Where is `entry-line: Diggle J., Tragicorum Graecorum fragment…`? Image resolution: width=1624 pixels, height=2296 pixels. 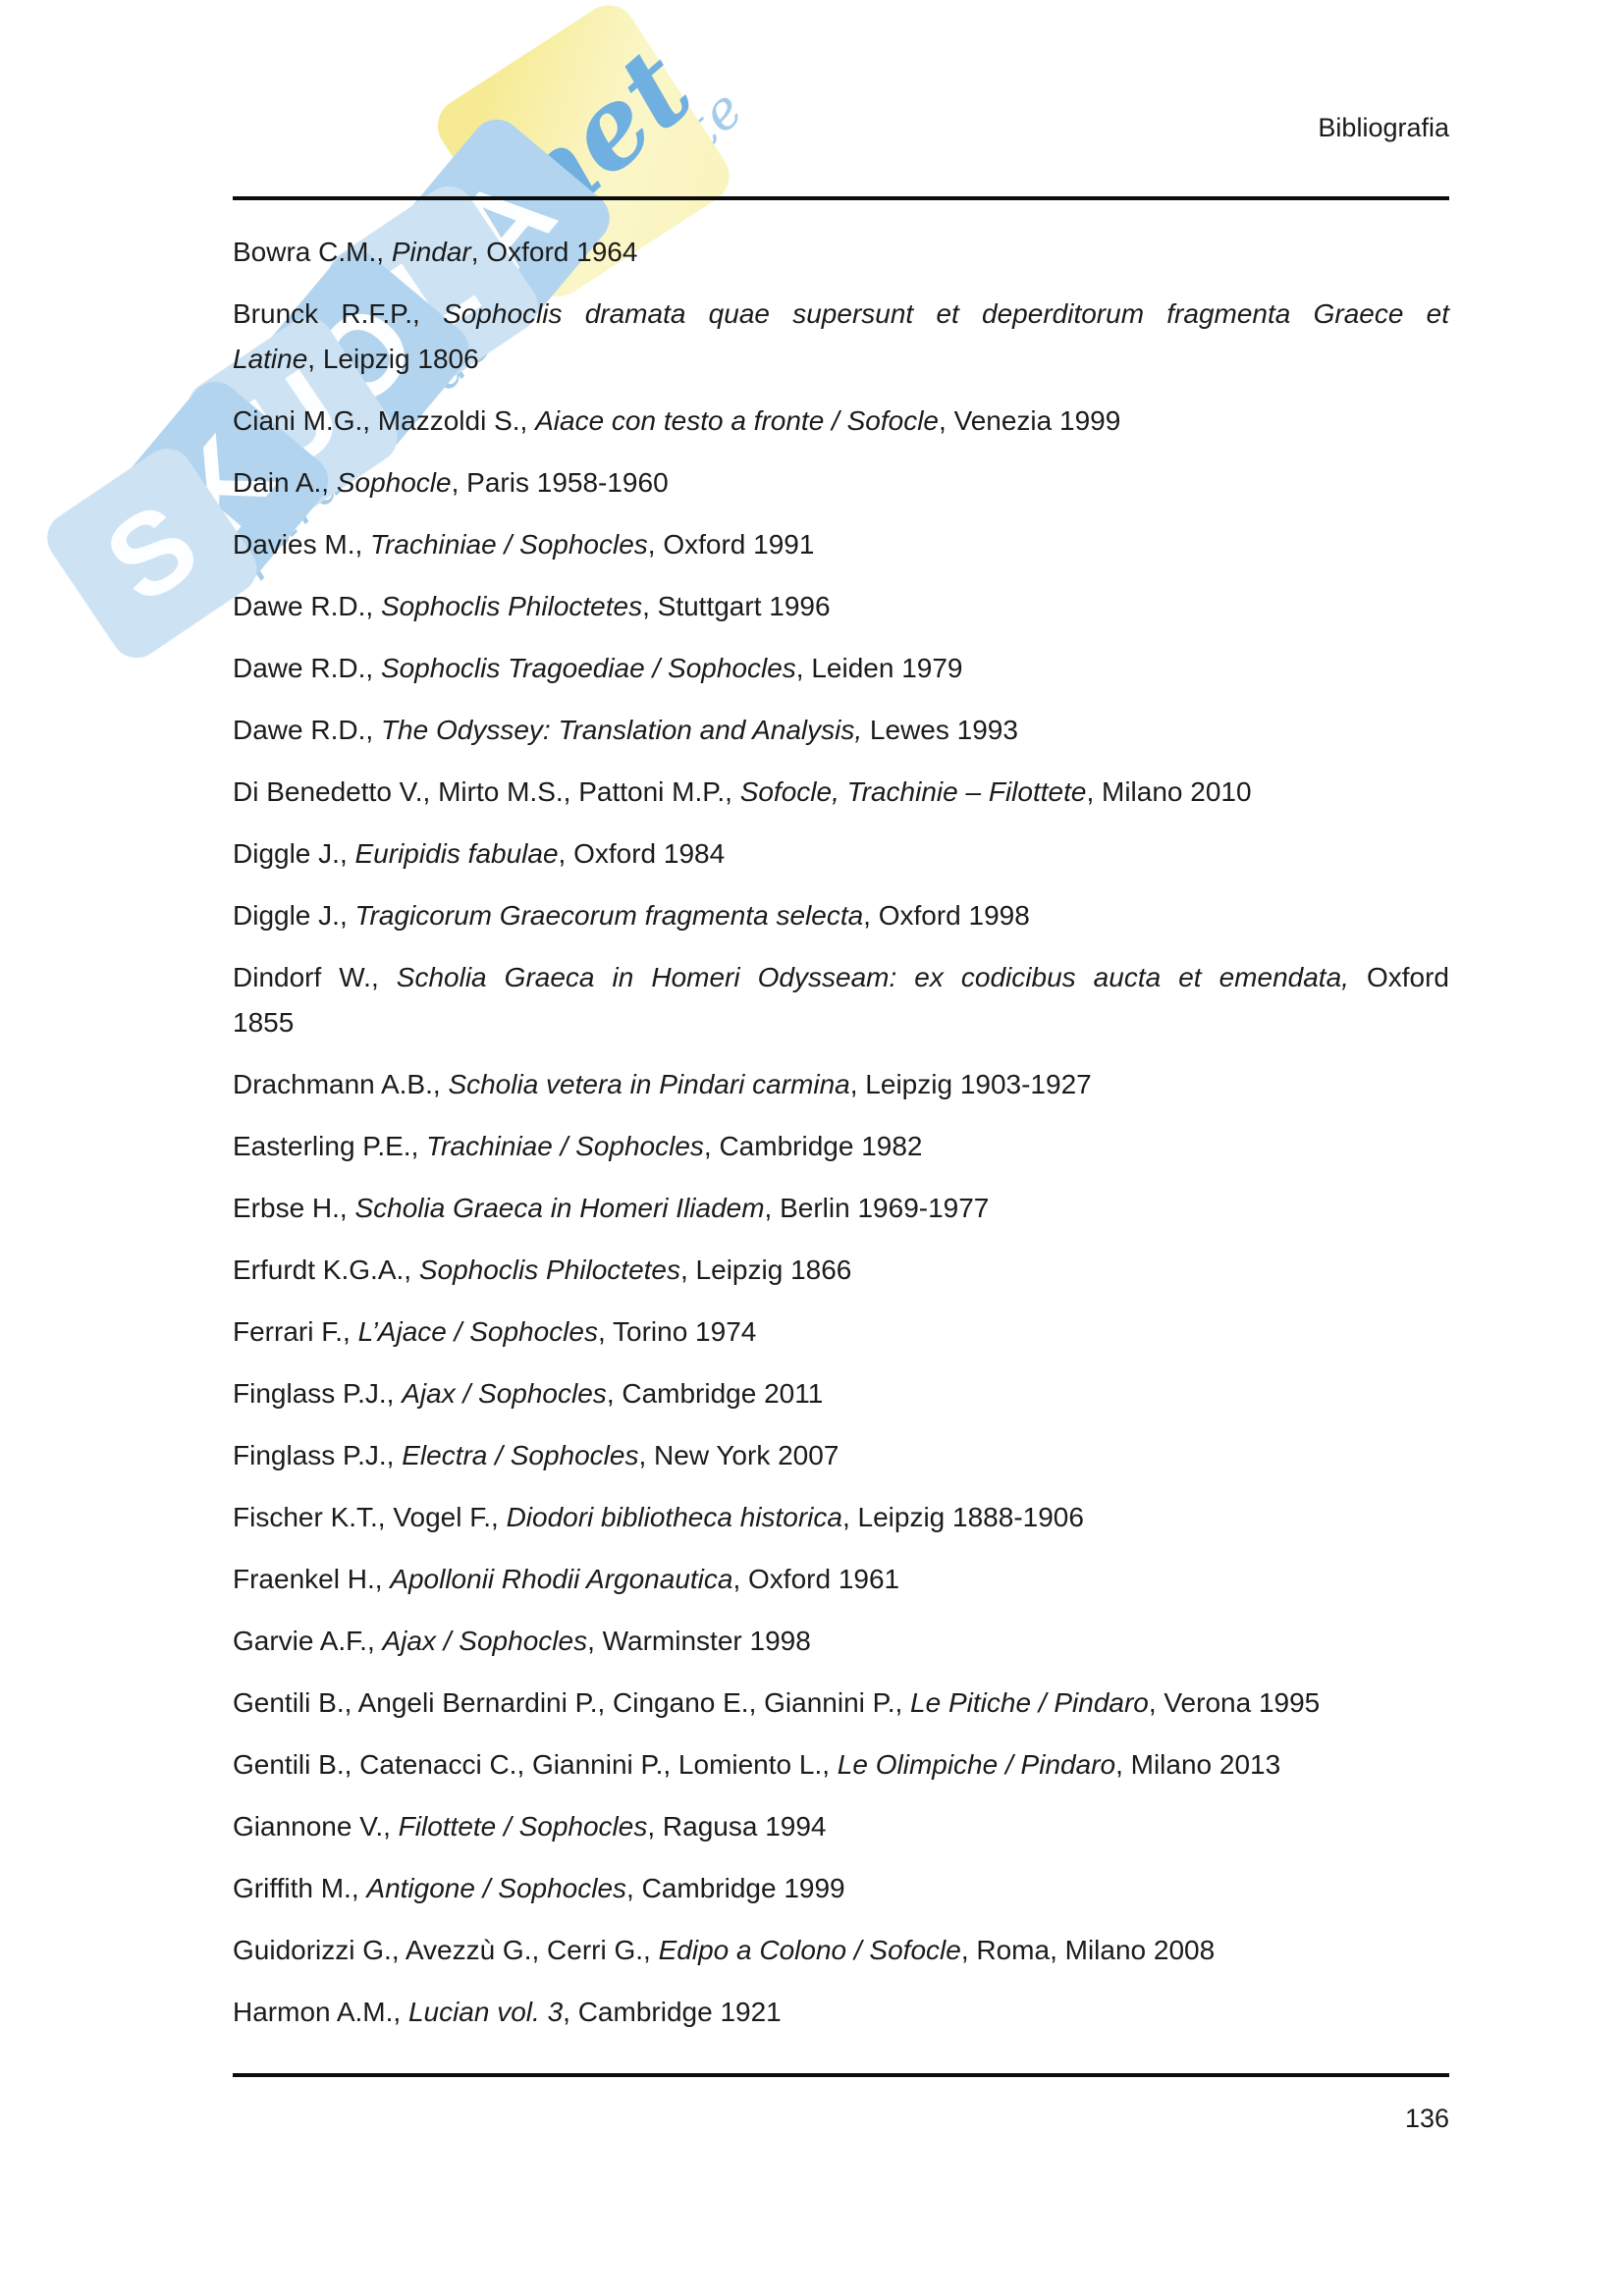
entry-line: Diggle J., Tragicorum Graecorum fragment… is located at coordinates (841, 915).